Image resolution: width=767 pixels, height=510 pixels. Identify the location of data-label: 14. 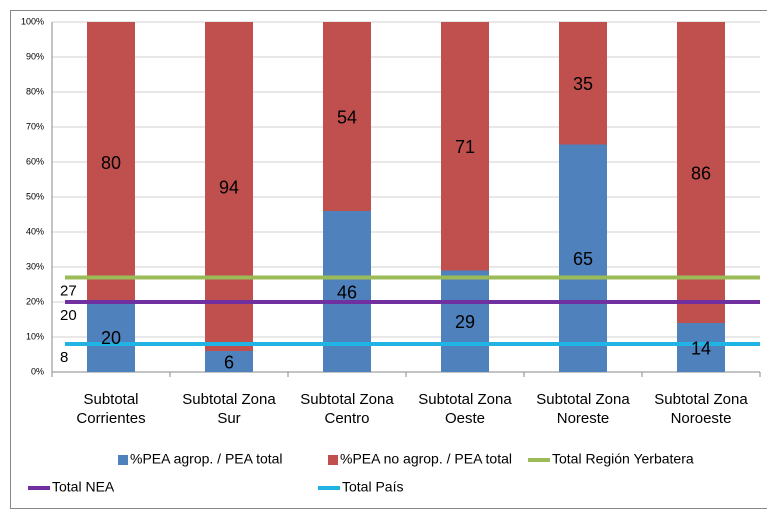
(701, 348).